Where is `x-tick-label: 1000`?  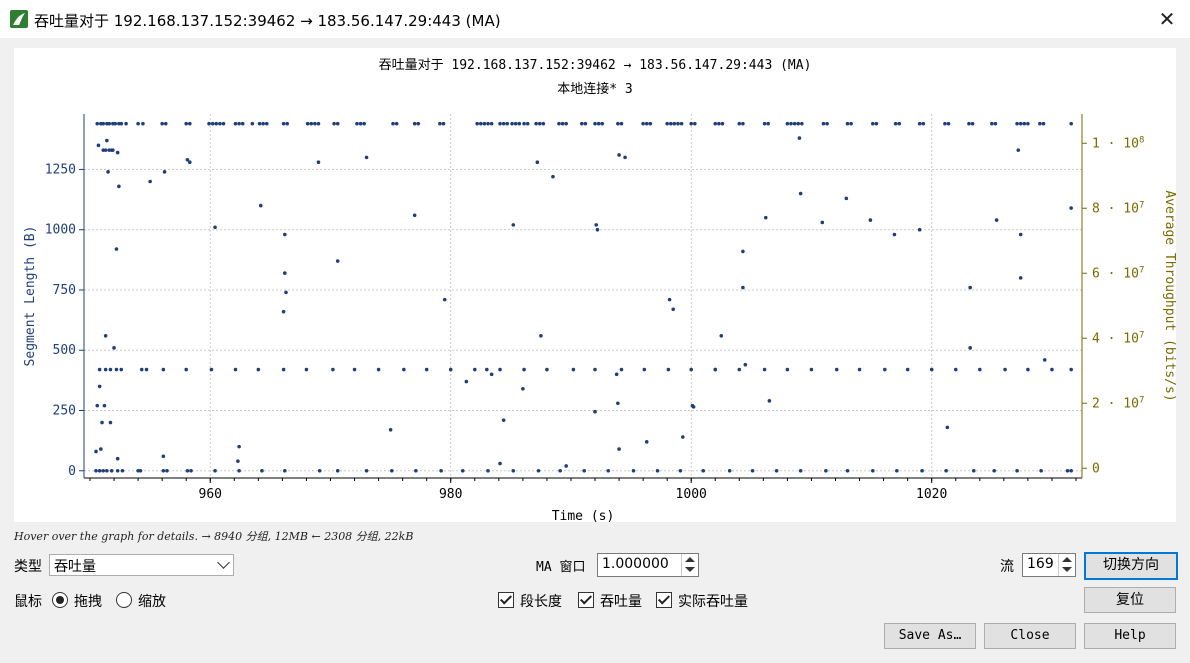 x-tick-label: 1000 is located at coordinates (691, 494).